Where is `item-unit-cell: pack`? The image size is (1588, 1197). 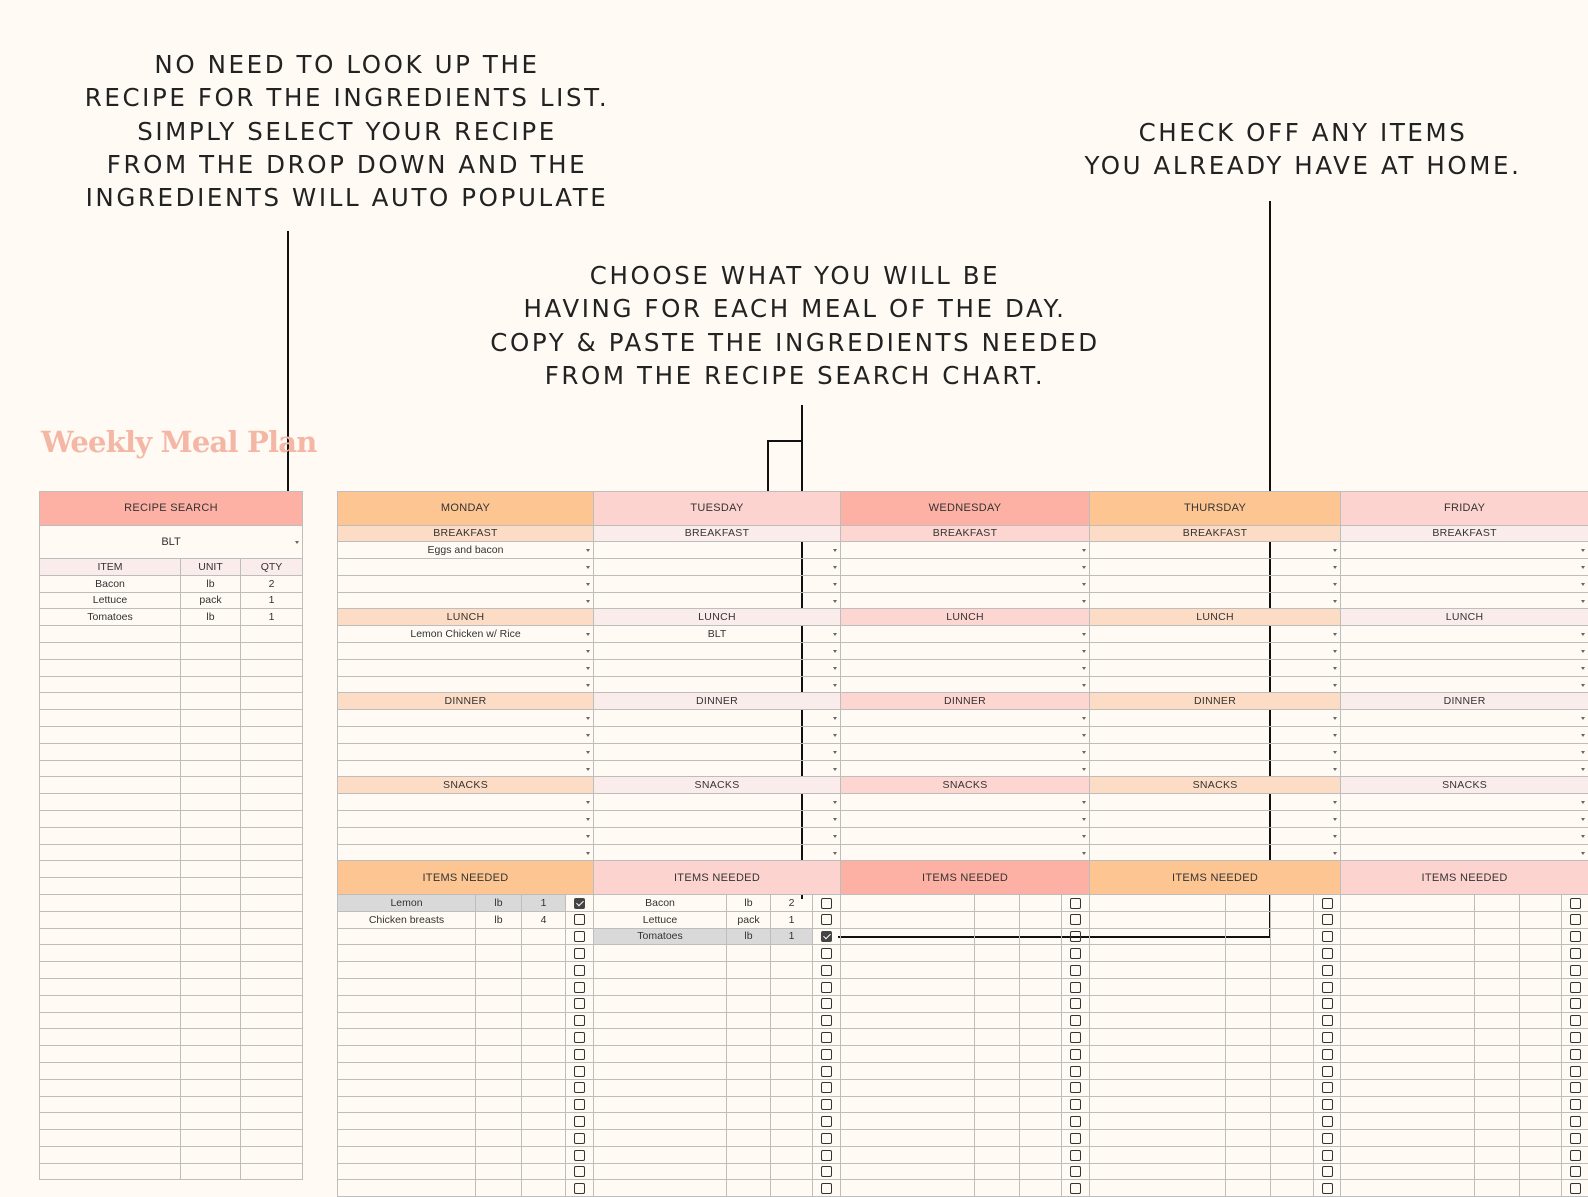 item-unit-cell: pack is located at coordinates (749, 919).